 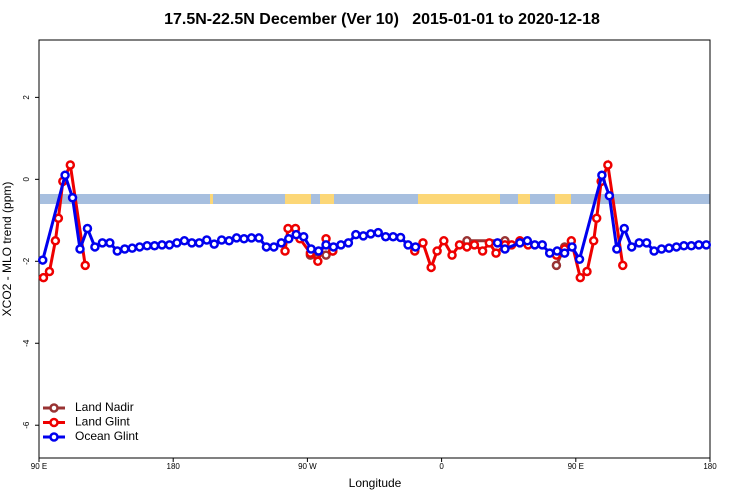 What do you see at coordinates (375, 483) in the screenshot?
I see `x-axis-label: Longitude` at bounding box center [375, 483].